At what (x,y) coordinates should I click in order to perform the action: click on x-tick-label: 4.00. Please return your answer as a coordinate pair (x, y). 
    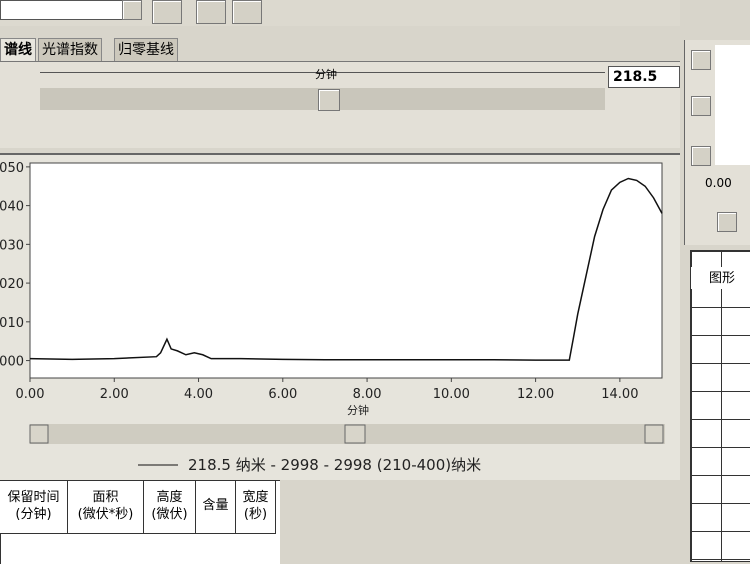
    Looking at the image, I should click on (198, 394).